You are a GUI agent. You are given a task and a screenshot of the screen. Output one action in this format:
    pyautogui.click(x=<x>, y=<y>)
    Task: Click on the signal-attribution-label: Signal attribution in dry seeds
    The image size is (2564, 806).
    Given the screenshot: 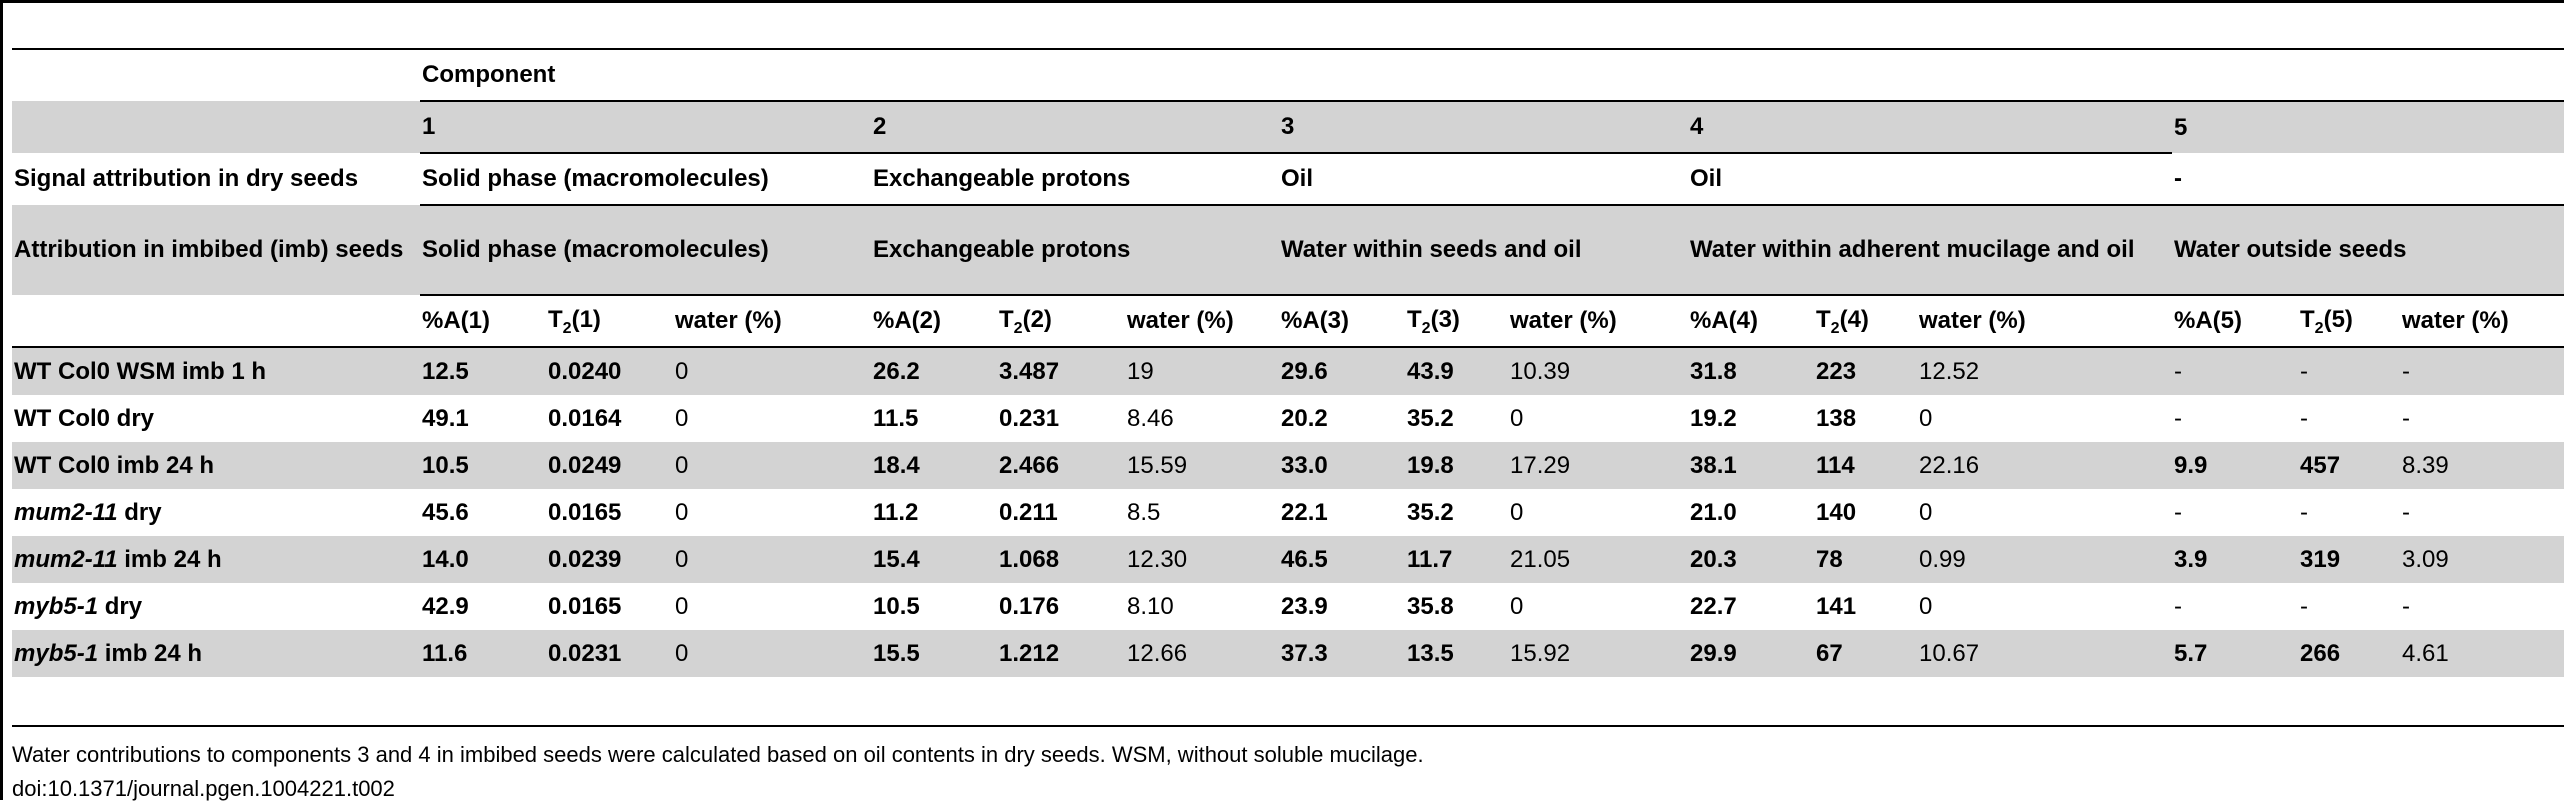 What is the action you would take?
    pyautogui.click(x=186, y=178)
    